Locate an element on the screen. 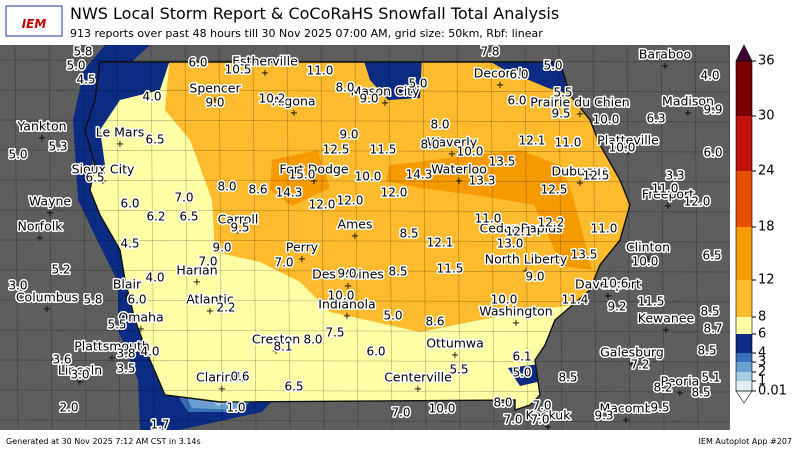  colorbar-tick-label: 36 is located at coordinates (766, 61).